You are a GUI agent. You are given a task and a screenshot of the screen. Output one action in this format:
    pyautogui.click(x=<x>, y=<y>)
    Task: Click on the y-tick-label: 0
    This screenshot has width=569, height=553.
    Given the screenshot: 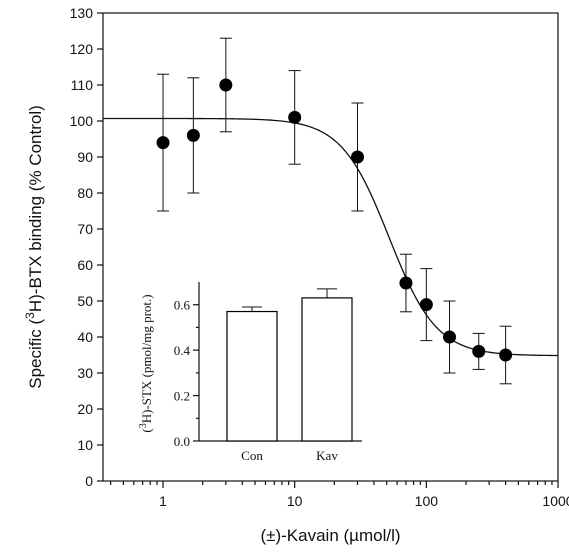 What is the action you would take?
    pyautogui.click(x=89, y=481)
    